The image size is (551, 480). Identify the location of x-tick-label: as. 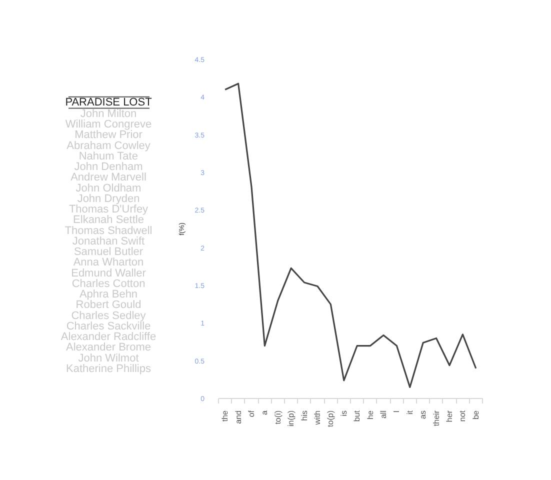
(423, 414).